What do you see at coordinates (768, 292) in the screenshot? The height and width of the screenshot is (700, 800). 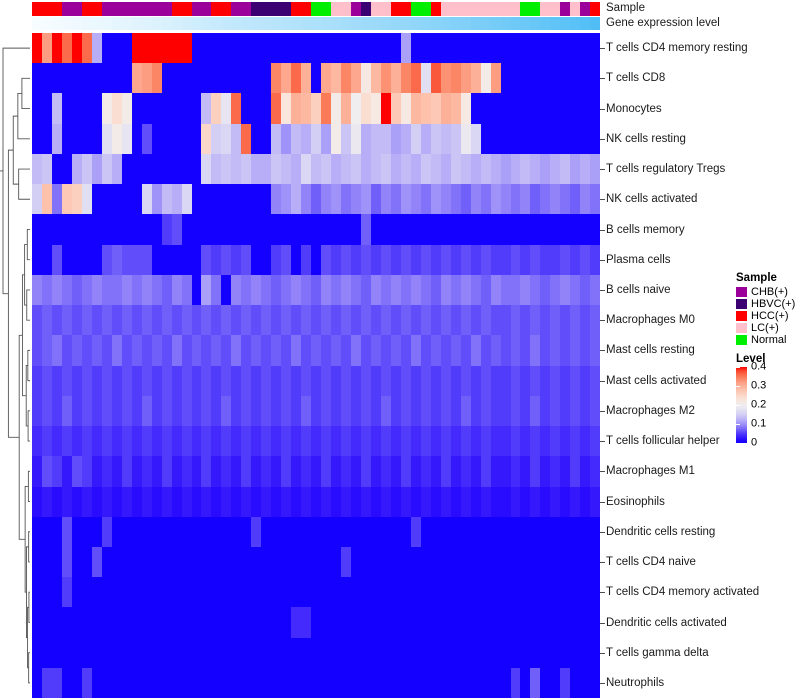 I see `sample-legend-item: CHB(+)` at bounding box center [768, 292].